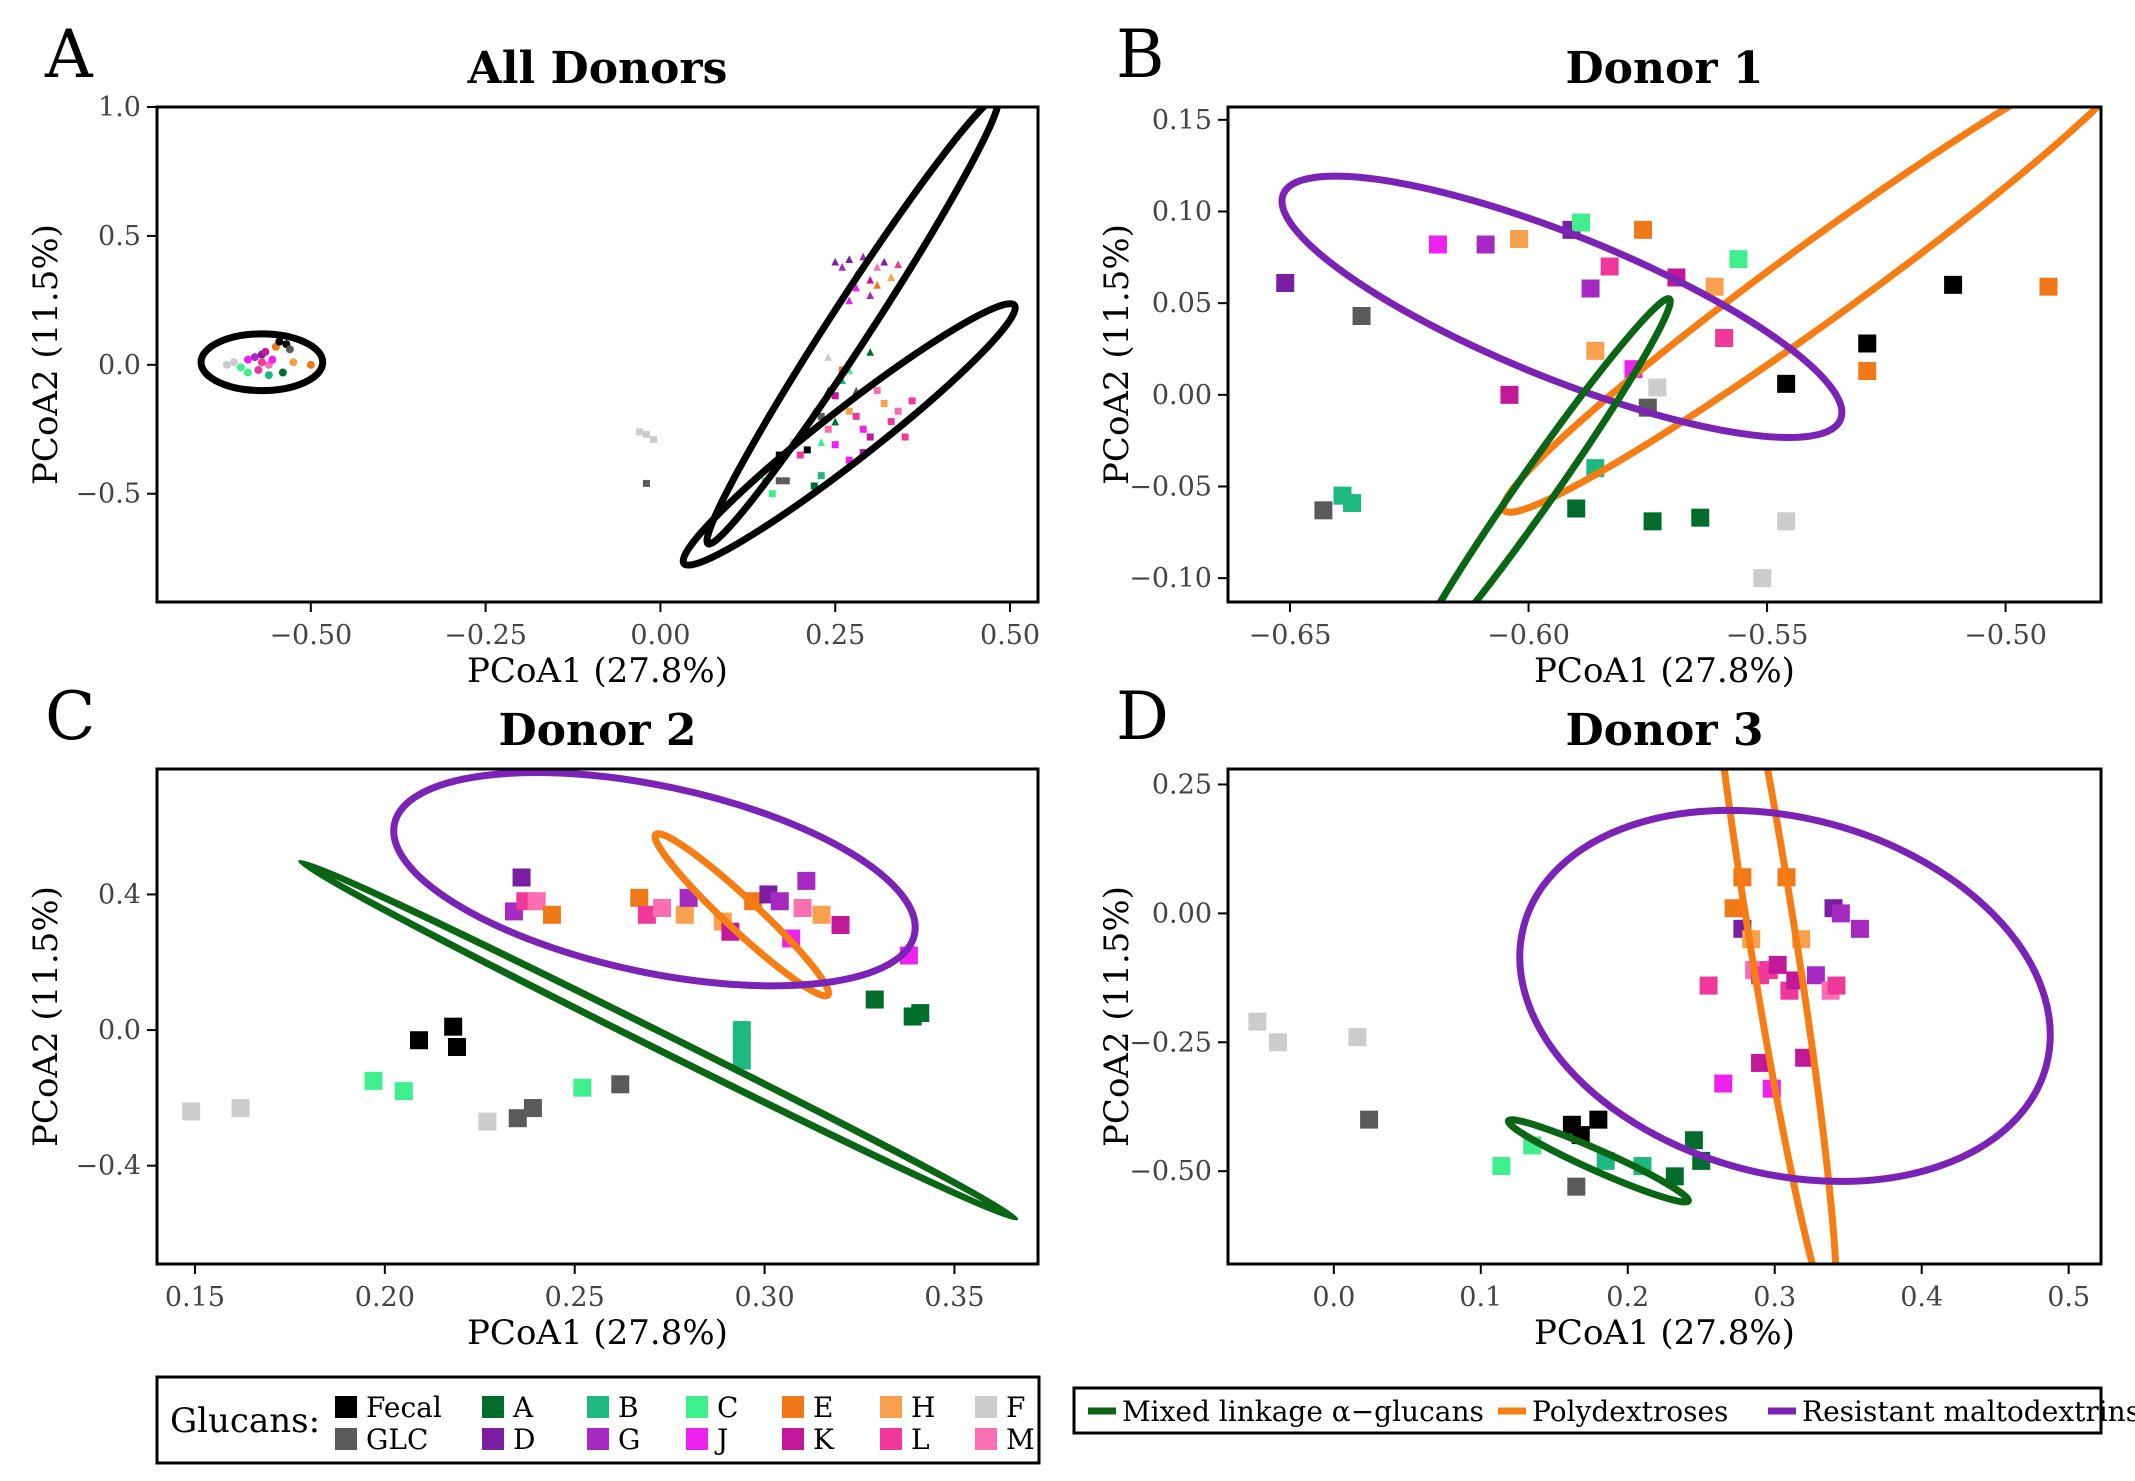 This screenshot has height=1481, width=2135. I want to click on panel-letter: C, so click(70, 716).